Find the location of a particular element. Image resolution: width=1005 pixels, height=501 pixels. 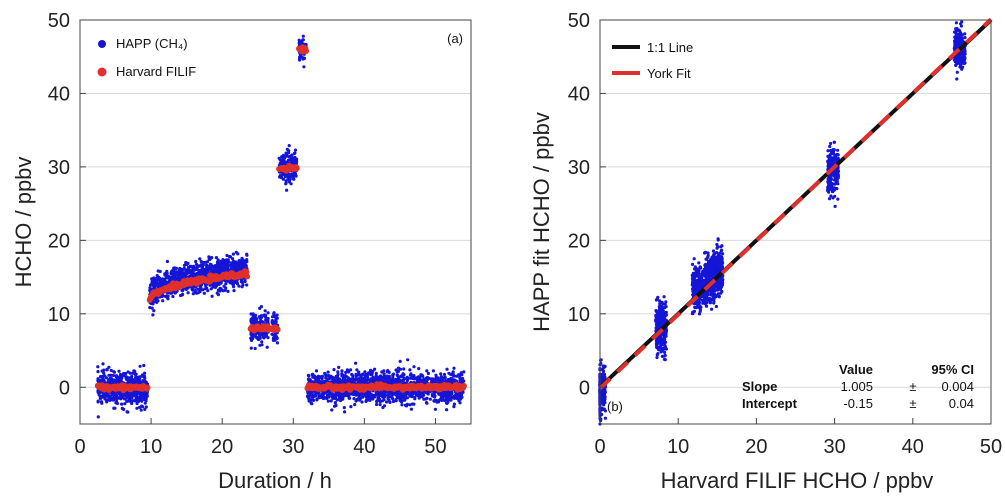

panel-a-y-tick-label: 10 is located at coordinates (59, 315).